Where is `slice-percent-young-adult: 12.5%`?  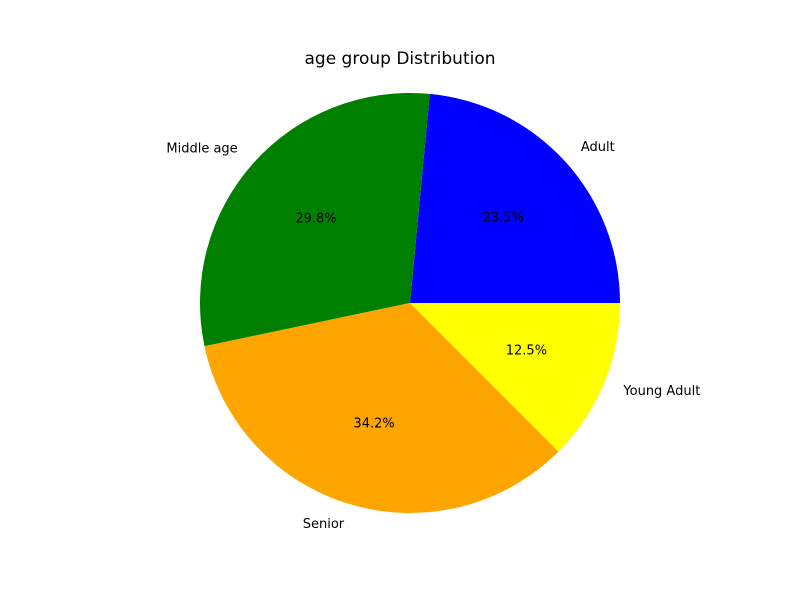
slice-percent-young-adult: 12.5% is located at coordinates (526, 351).